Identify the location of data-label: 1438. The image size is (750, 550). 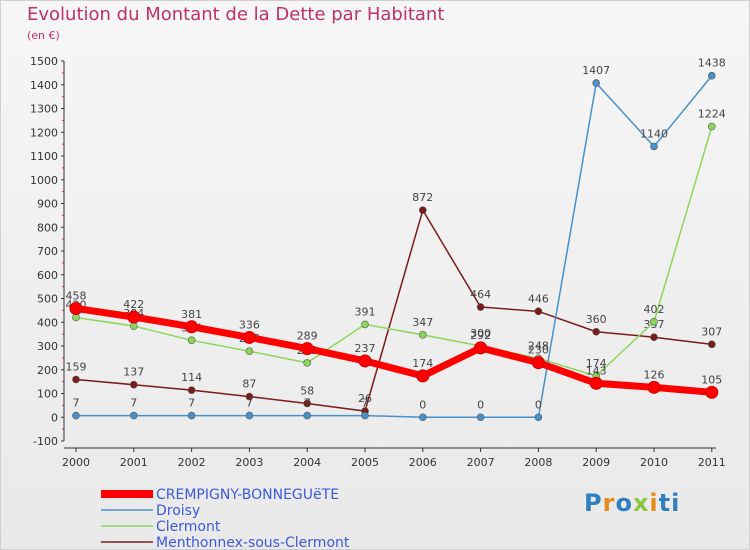
(712, 63).